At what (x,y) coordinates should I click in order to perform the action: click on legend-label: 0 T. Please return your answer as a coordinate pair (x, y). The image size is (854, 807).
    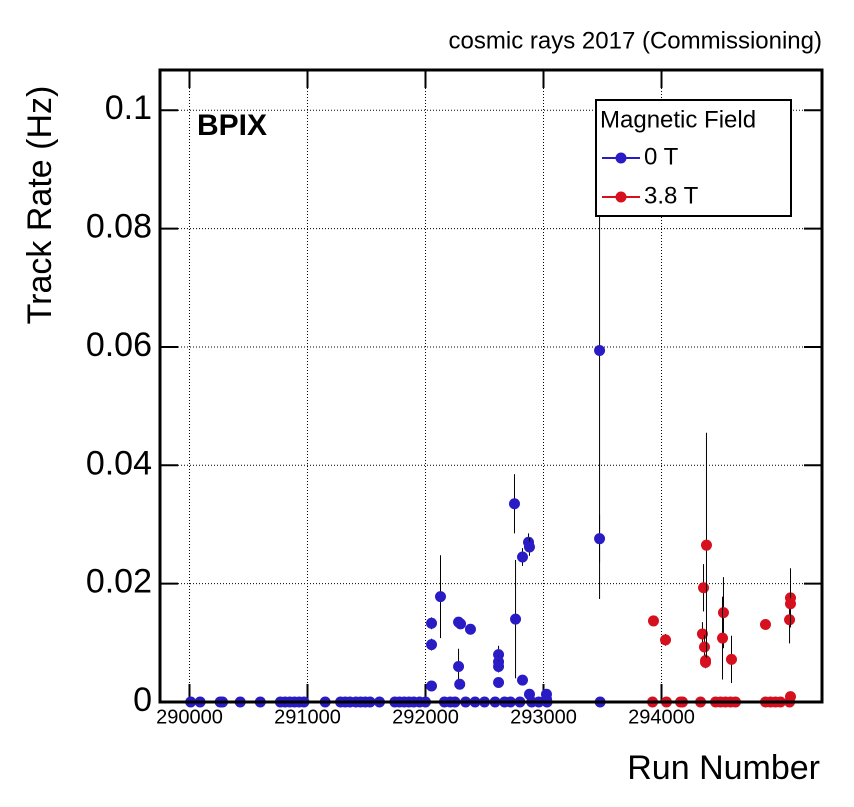
    Looking at the image, I should click on (661, 156).